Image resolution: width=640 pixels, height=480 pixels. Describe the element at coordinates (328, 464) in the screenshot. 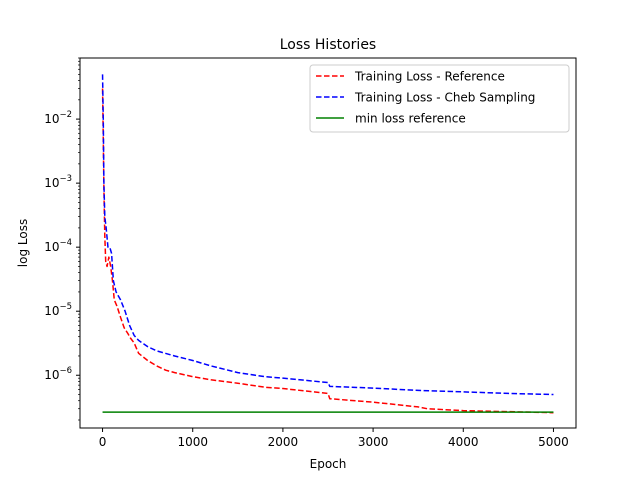

I see `x-axis-label: Epoch` at that location.